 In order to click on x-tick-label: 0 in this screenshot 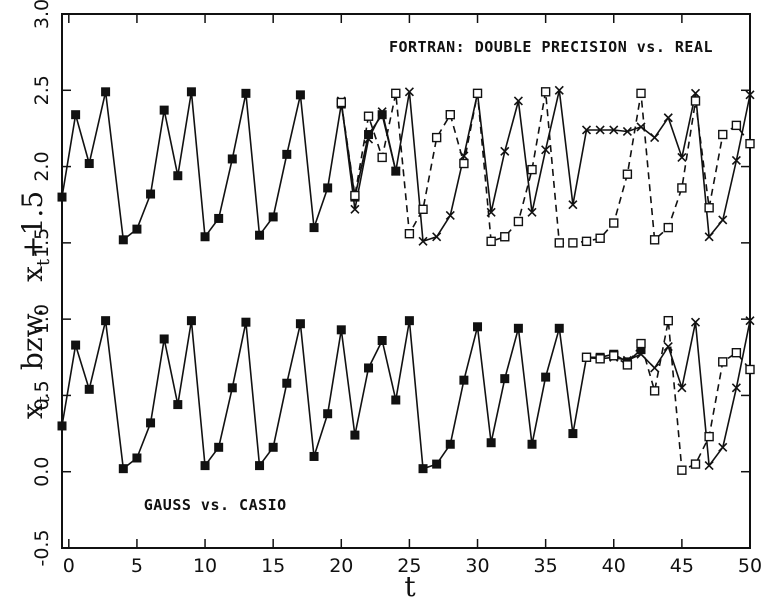, I will do `click(69, 566)`.